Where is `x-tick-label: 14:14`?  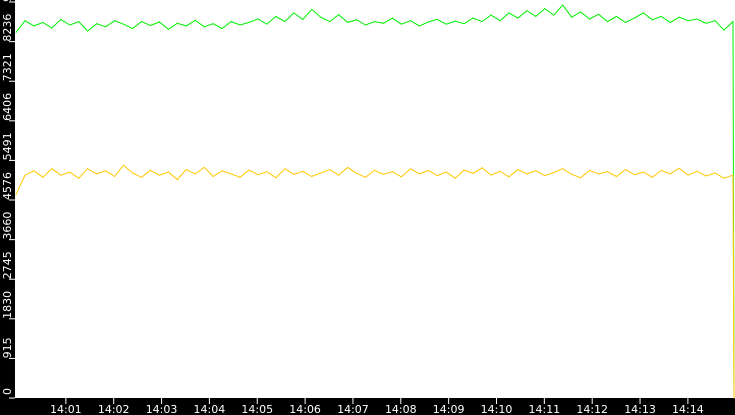
x-tick-label: 14:14 is located at coordinates (688, 409).